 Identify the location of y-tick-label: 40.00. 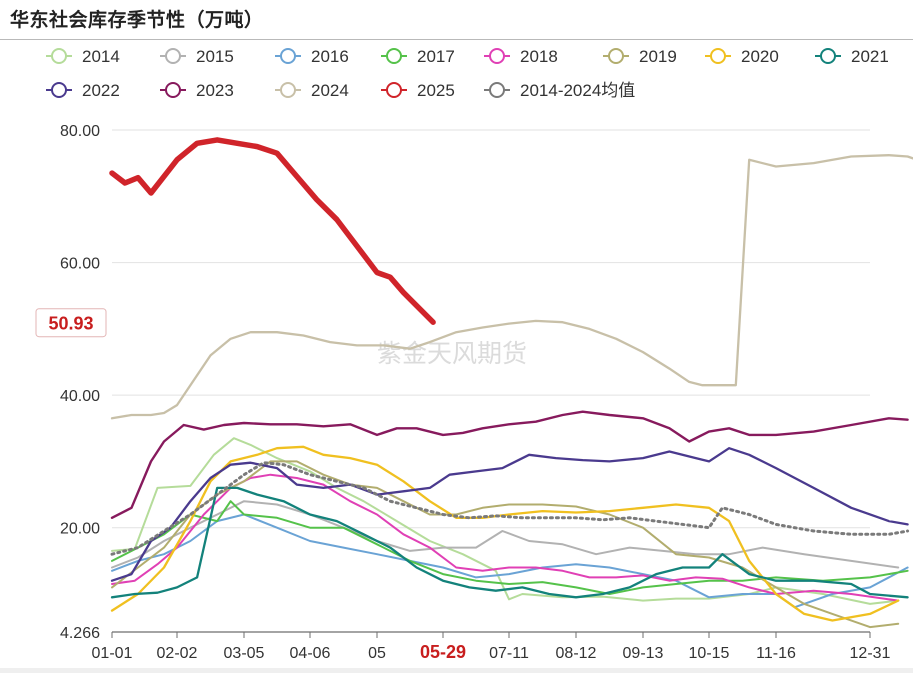
(80, 396).